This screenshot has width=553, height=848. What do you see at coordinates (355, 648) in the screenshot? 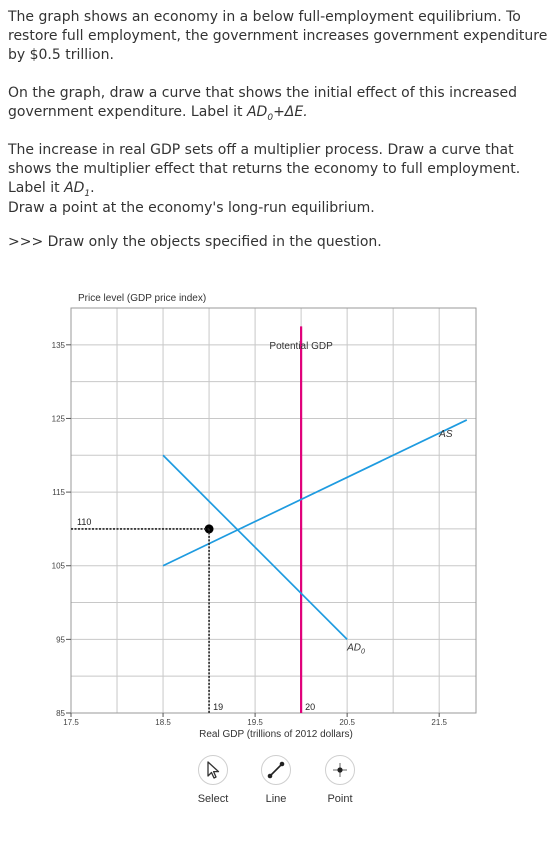
I see `ad0-label: AD0` at bounding box center [355, 648].